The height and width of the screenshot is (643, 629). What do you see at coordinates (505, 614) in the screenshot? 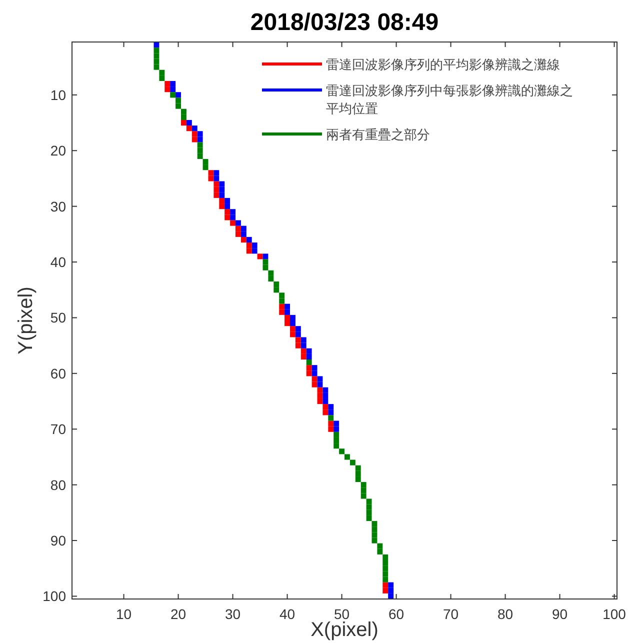
I see `x-tick-label: 80` at bounding box center [505, 614].